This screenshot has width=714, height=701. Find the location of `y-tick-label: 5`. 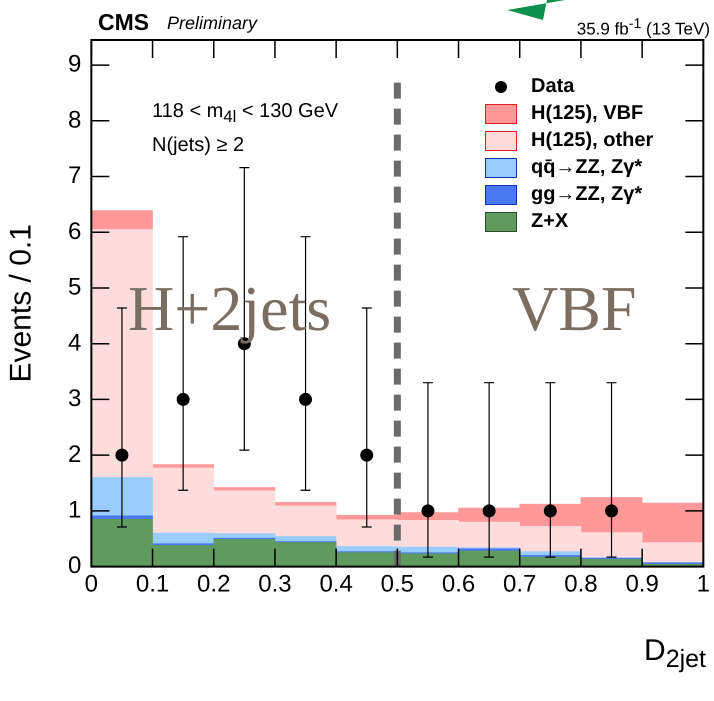

y-tick-label: 5 is located at coordinates (75, 287).